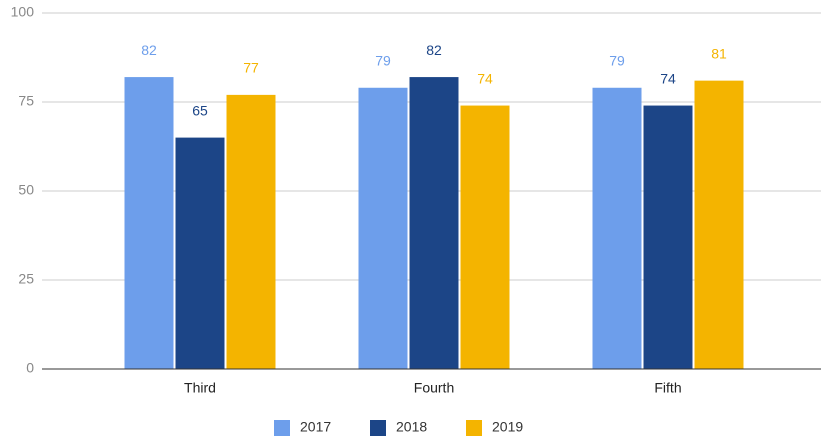 The image size is (821, 437). I want to click on x-tick-label: Third, so click(200, 388).